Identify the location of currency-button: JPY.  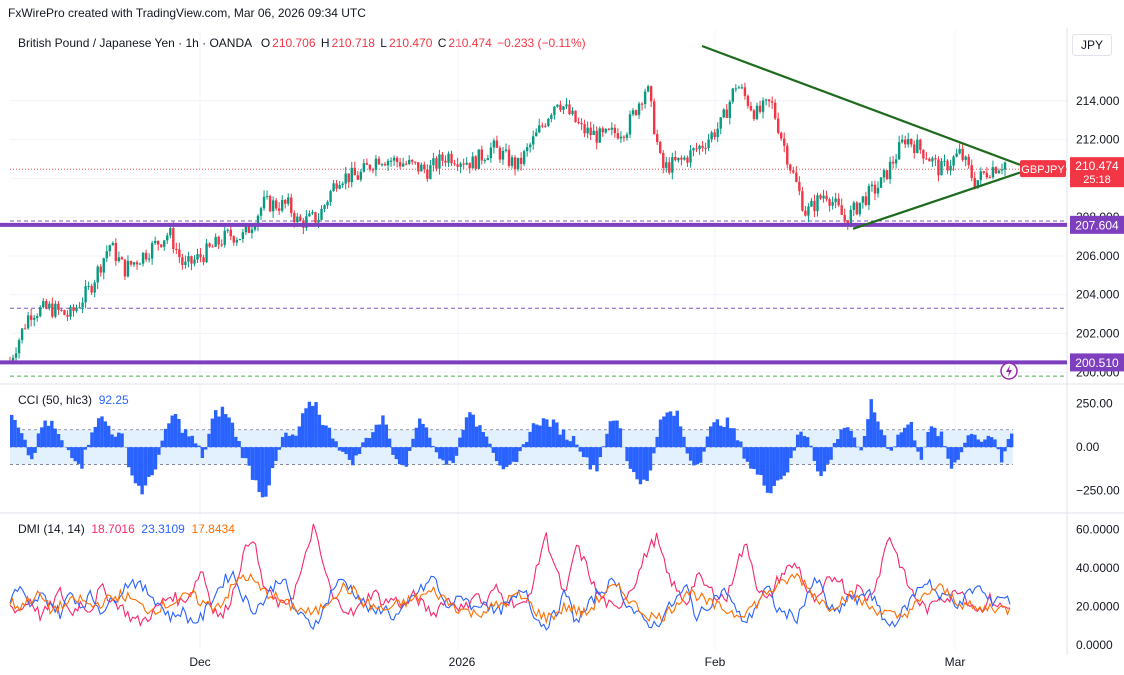
(1092, 45).